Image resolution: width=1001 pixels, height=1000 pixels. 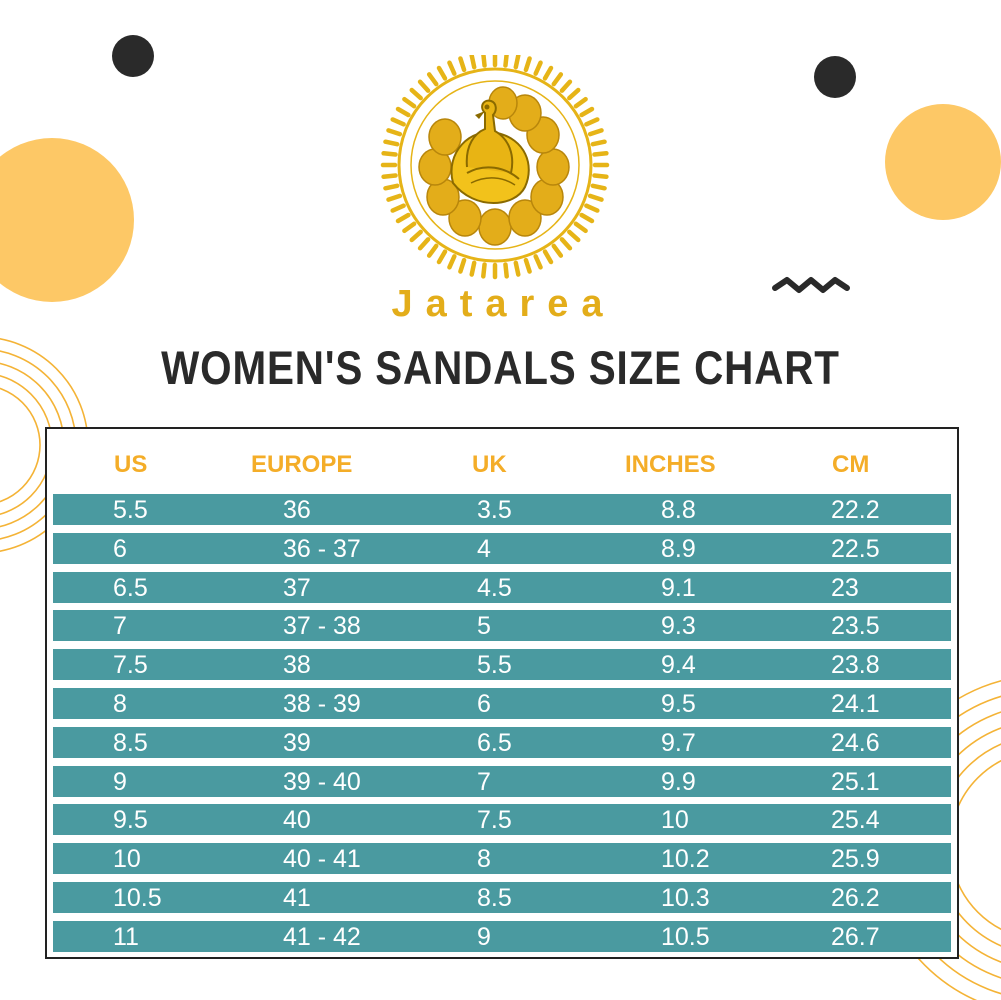 What do you see at coordinates (855, 936) in the screenshot?
I see `cell-cm: 26.7` at bounding box center [855, 936].